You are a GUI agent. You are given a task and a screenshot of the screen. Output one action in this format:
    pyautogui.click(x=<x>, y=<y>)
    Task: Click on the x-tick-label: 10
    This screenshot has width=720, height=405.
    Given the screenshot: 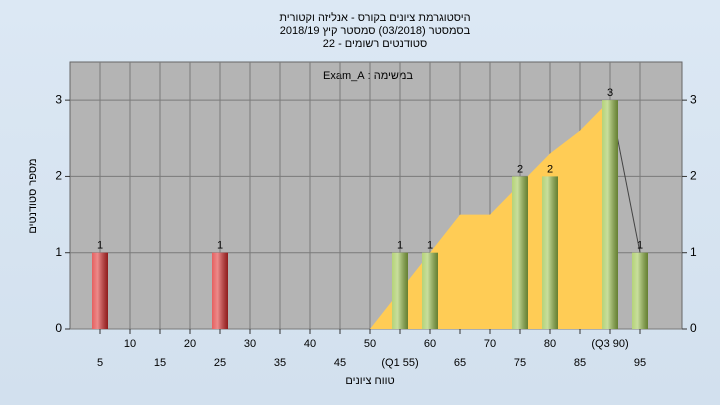 What is the action you would take?
    pyautogui.click(x=130, y=344)
    